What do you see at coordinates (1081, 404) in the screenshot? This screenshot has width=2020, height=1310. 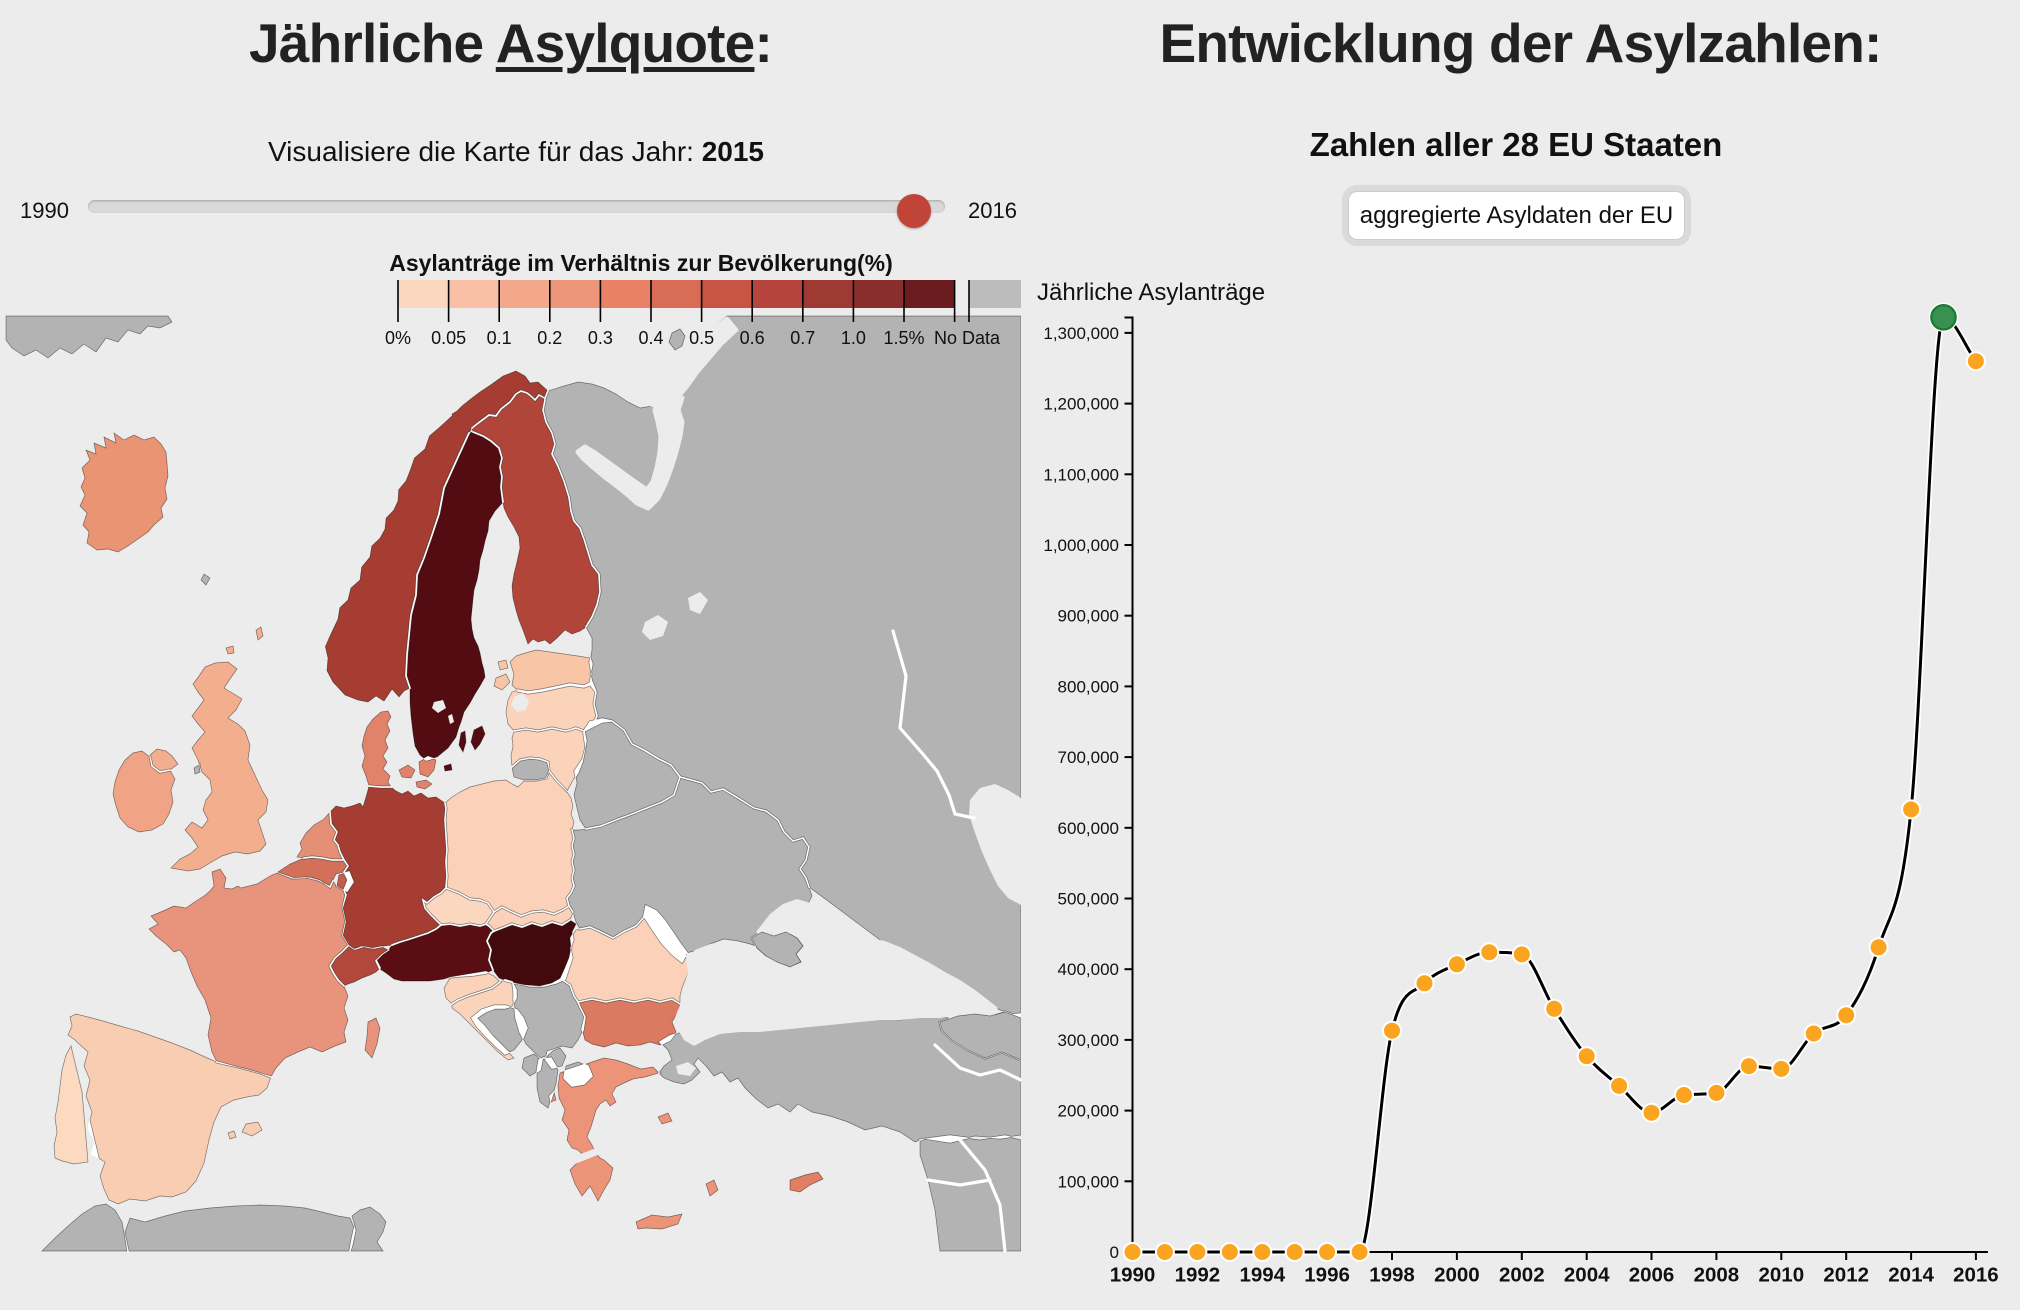 I see `svg-text: 1,200,000` at bounding box center [1081, 404].